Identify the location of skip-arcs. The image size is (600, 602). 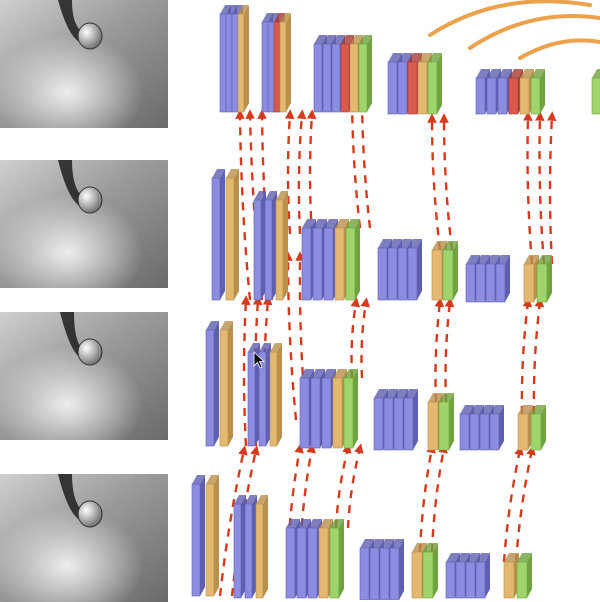
(514, 30).